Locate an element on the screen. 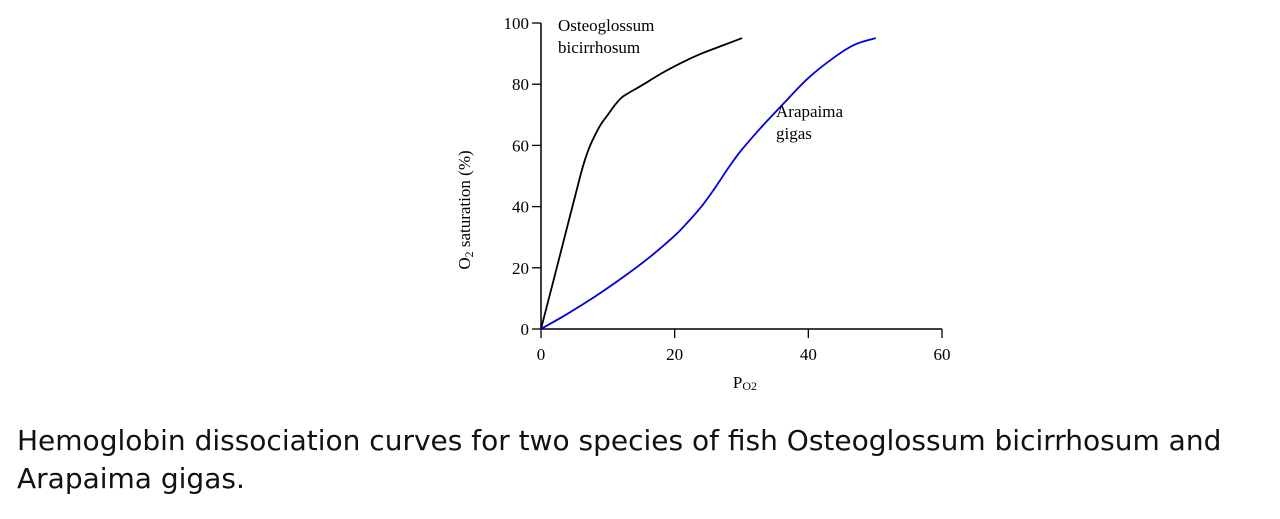  osteoglossum-curve is located at coordinates (641, 183).